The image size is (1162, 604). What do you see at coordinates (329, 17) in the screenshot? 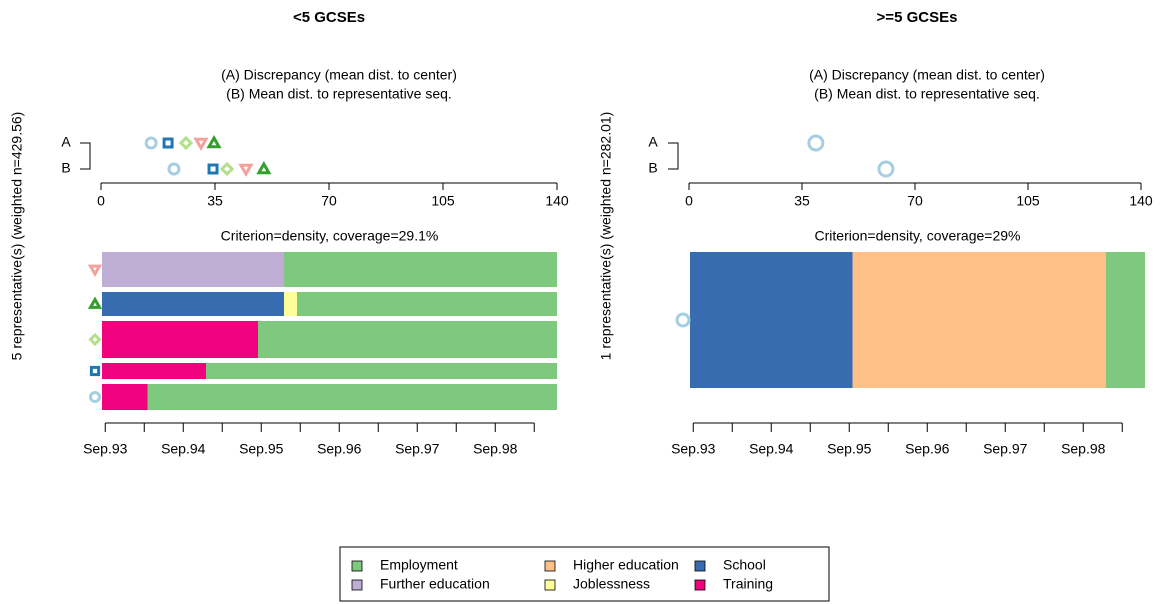
I see `panel-title: <5 GCSEs` at bounding box center [329, 17].